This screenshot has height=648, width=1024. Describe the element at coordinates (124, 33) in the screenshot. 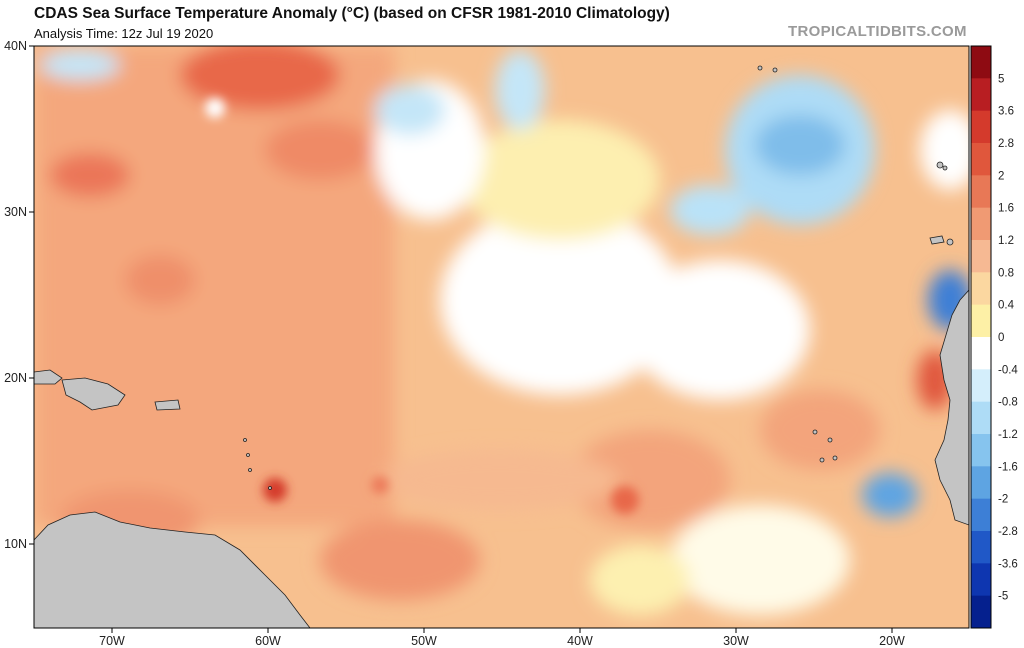

I see `analysis-time: Analysis Time: 12z Jul 19 2020` at that location.